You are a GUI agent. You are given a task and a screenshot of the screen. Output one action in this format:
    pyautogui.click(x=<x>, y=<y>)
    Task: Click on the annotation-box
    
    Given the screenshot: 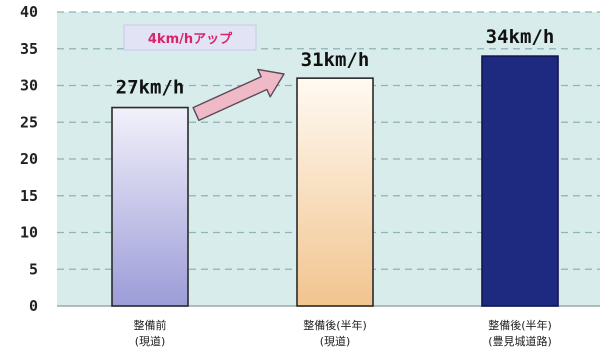 What is the action you would take?
    pyautogui.click(x=190, y=37)
    